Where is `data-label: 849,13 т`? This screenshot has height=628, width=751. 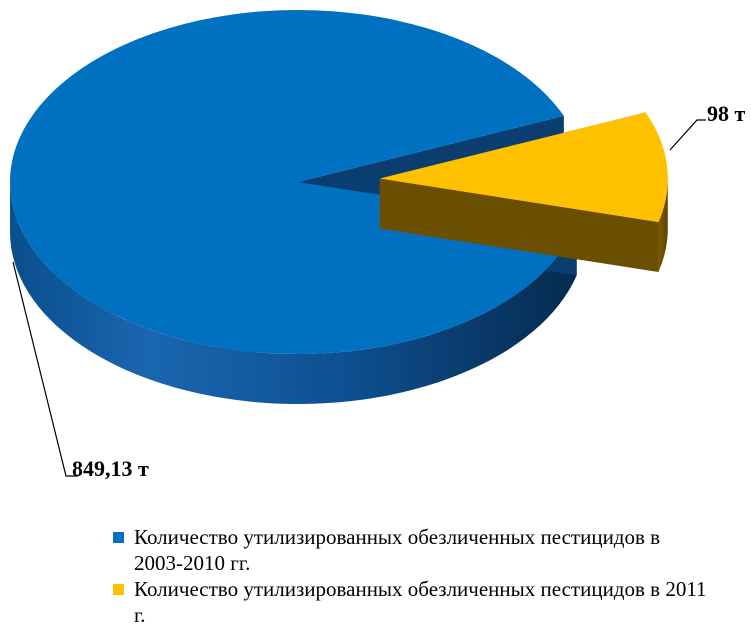
data-label: 849,13 т is located at coordinates (110, 468).